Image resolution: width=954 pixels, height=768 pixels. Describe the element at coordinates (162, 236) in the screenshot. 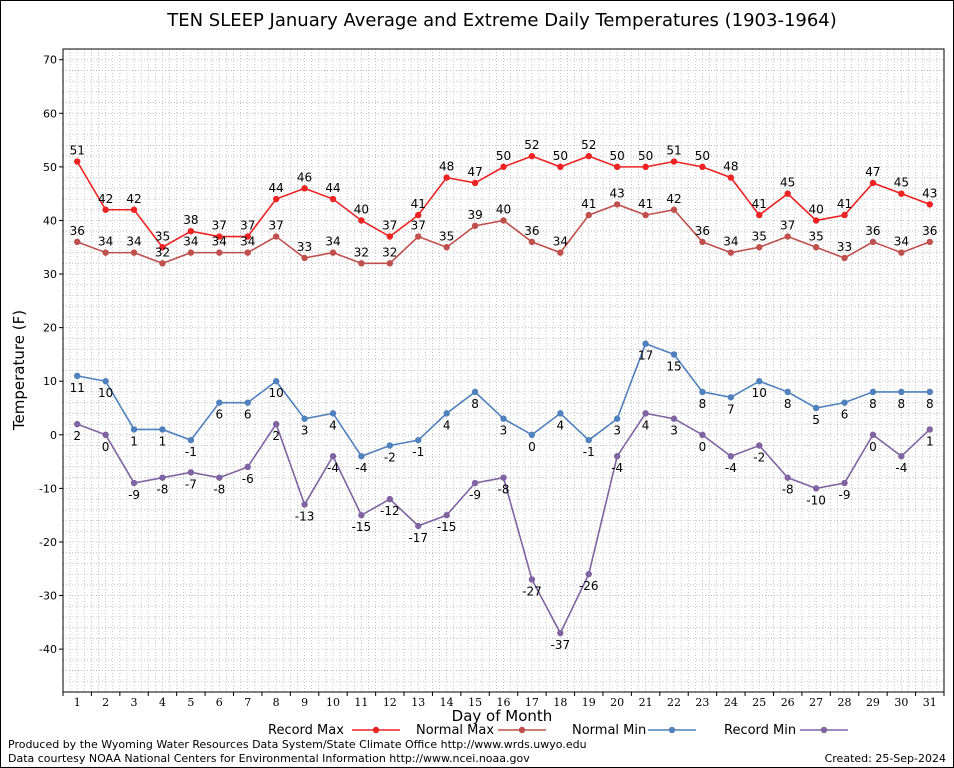

I see `data-label-record-max: 35` at that location.